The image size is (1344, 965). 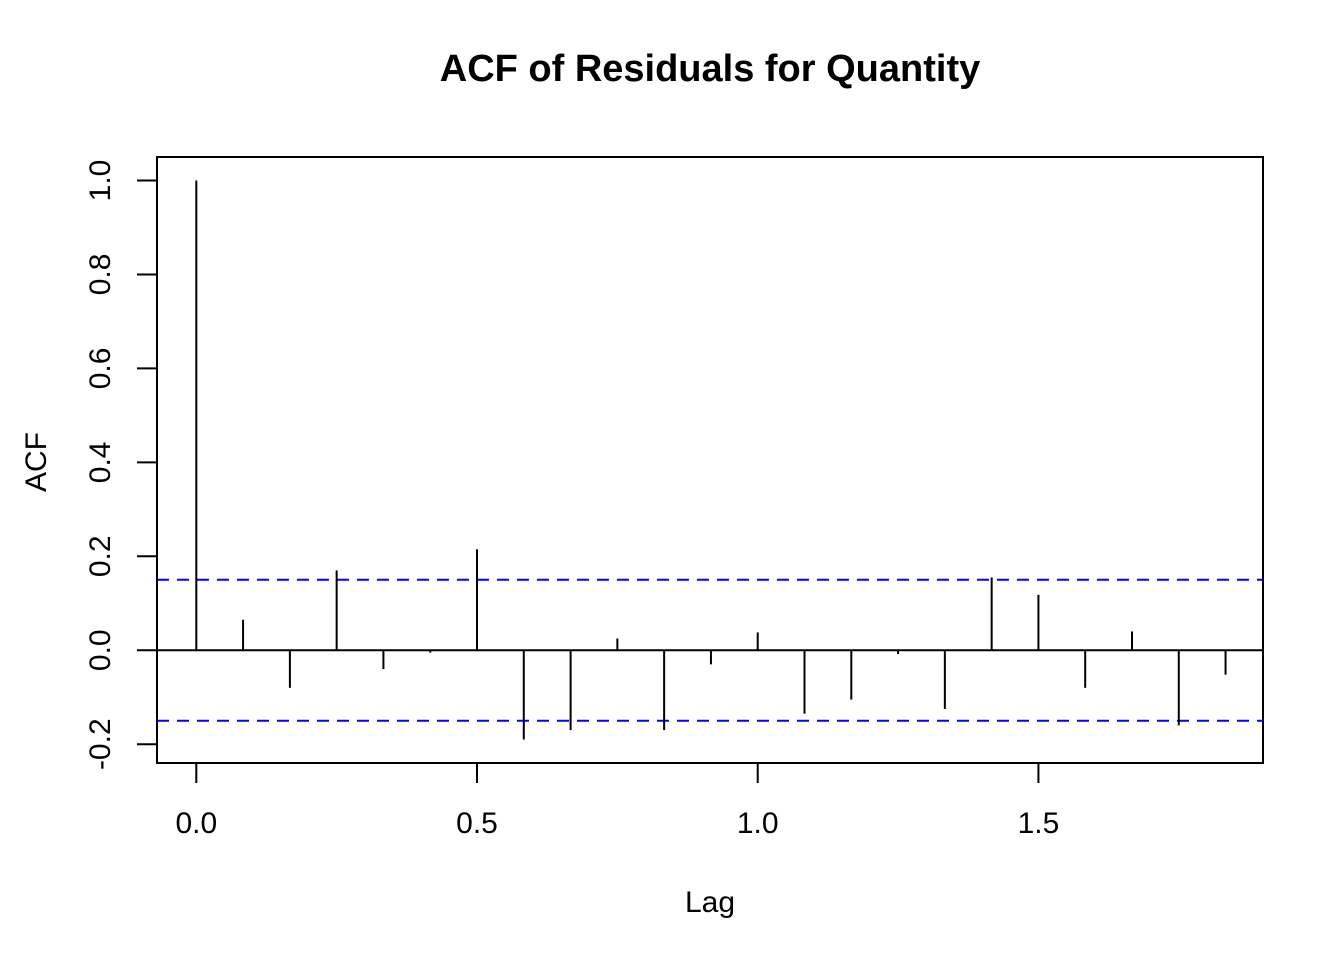 I want to click on y-tick-label: 0.8, so click(x=100, y=275).